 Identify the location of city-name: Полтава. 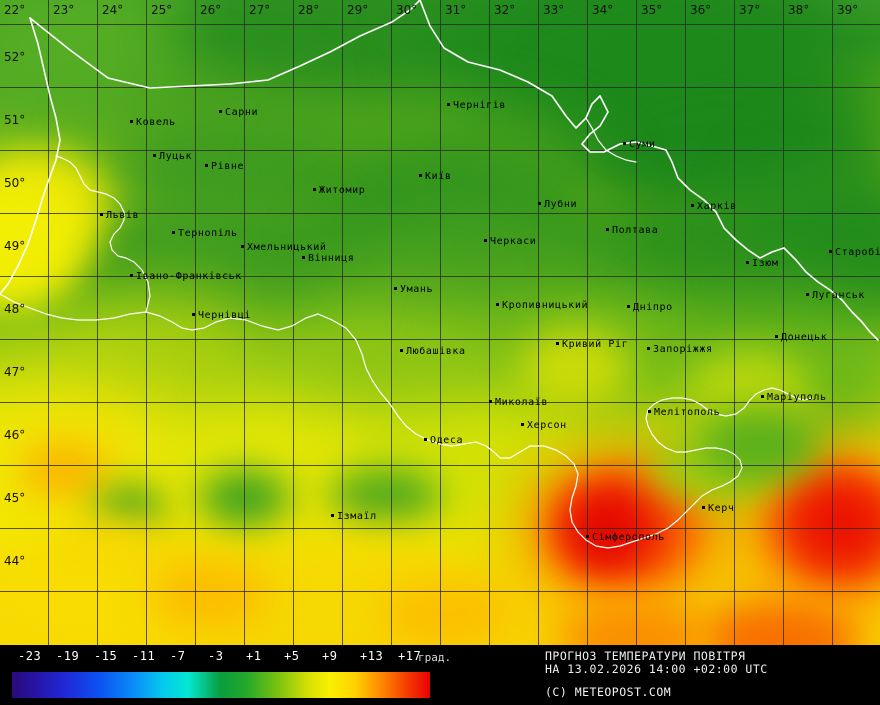
(635, 230).